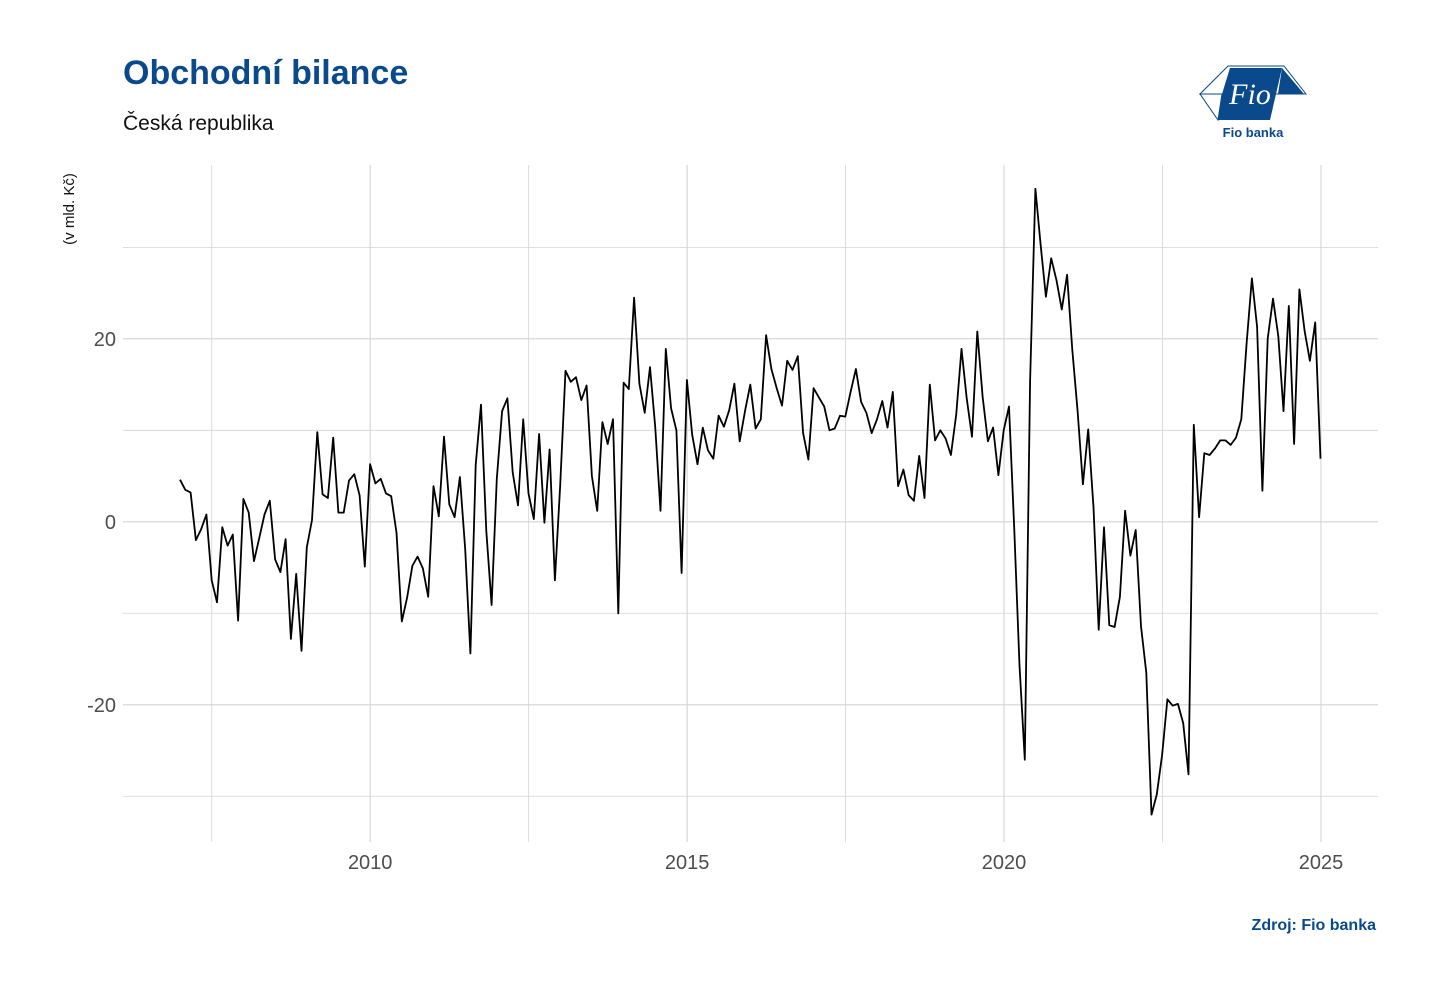  What do you see at coordinates (1004, 863) in the screenshot?
I see `x-tick-label: 2020` at bounding box center [1004, 863].